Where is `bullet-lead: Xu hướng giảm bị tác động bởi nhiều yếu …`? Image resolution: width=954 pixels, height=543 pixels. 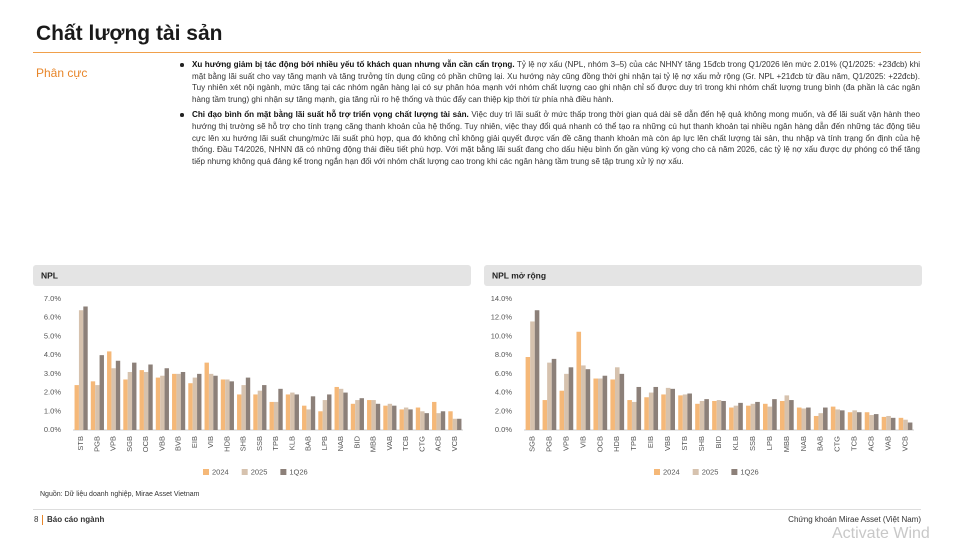 bullet-lead: Xu hướng giảm bị tác động bởi nhiều yếu … is located at coordinates (353, 64).